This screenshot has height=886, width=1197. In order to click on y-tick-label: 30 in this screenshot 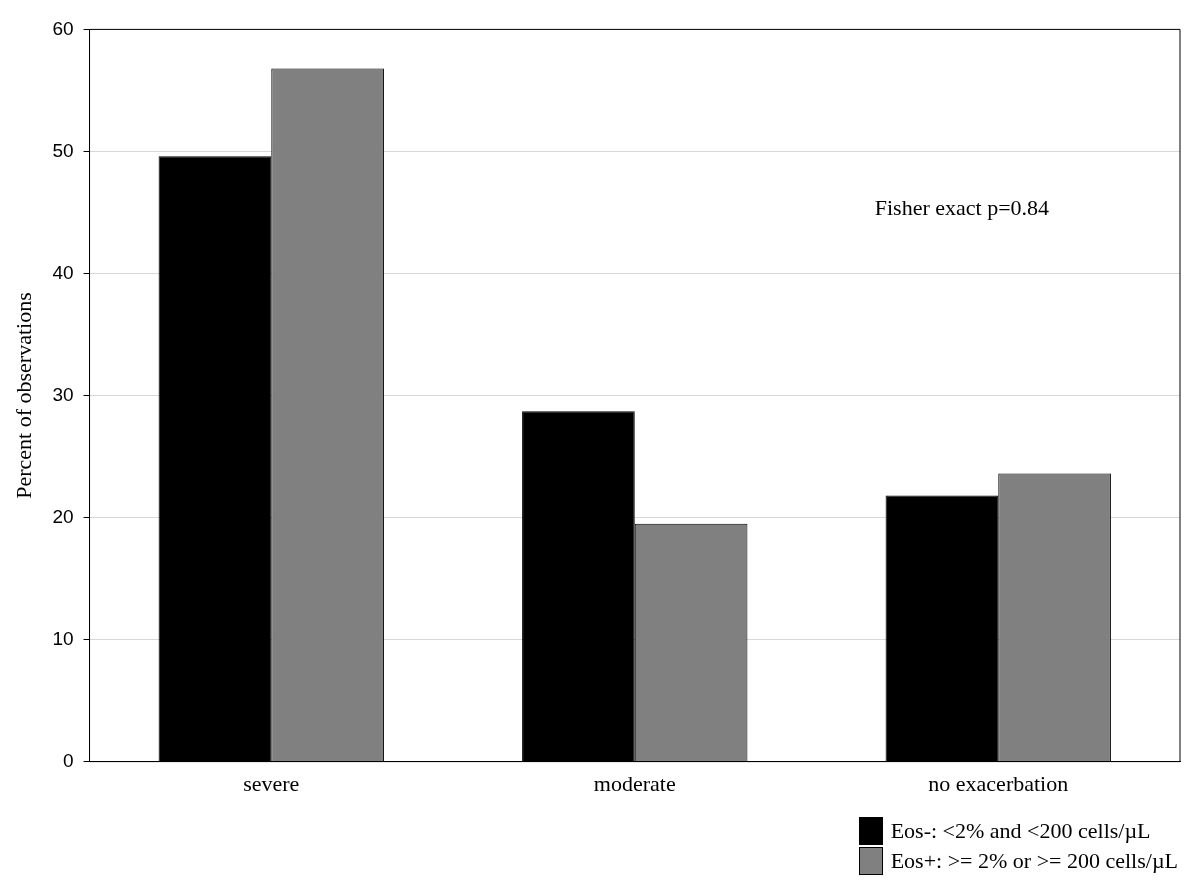, I will do `click(63, 394)`.